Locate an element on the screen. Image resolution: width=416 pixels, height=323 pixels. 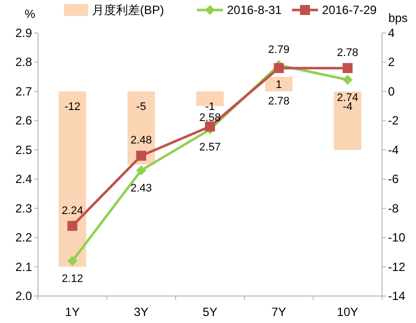
data-label: 2.79 is located at coordinates (279, 50).